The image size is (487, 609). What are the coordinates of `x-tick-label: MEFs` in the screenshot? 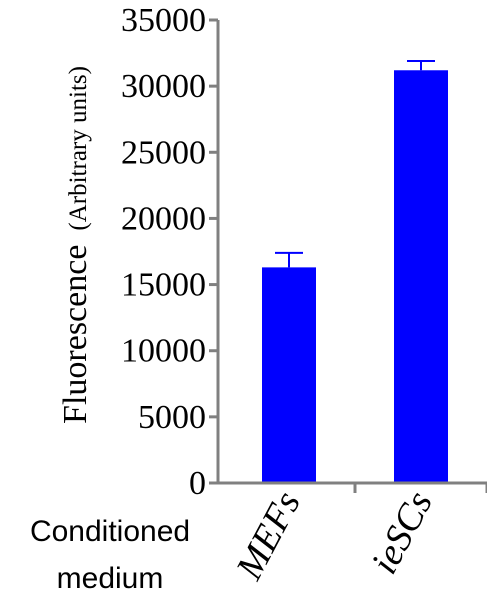 It's located at (268, 536).